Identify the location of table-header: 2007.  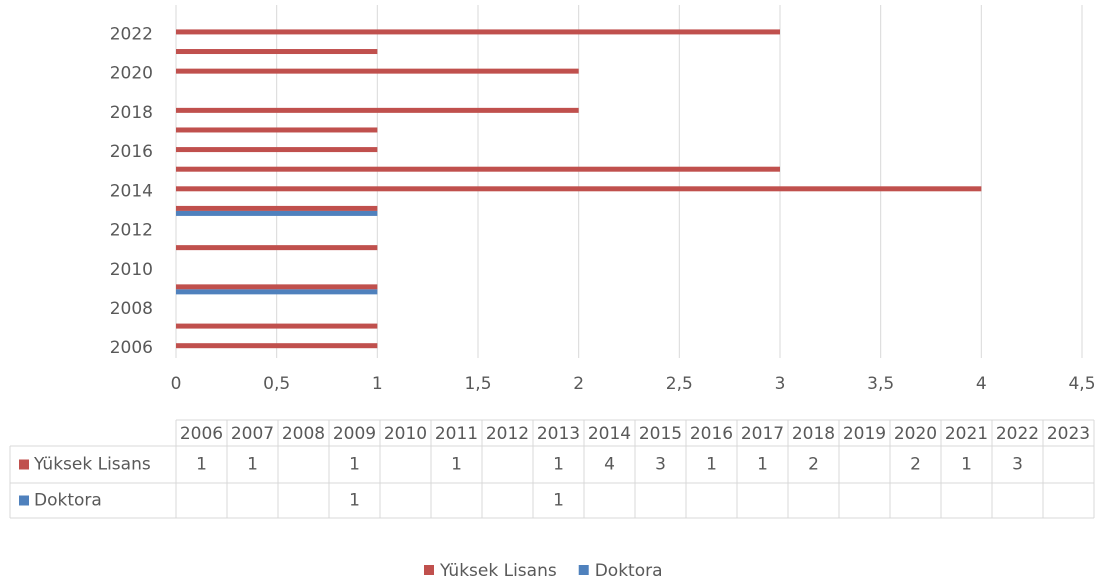
(252, 434).